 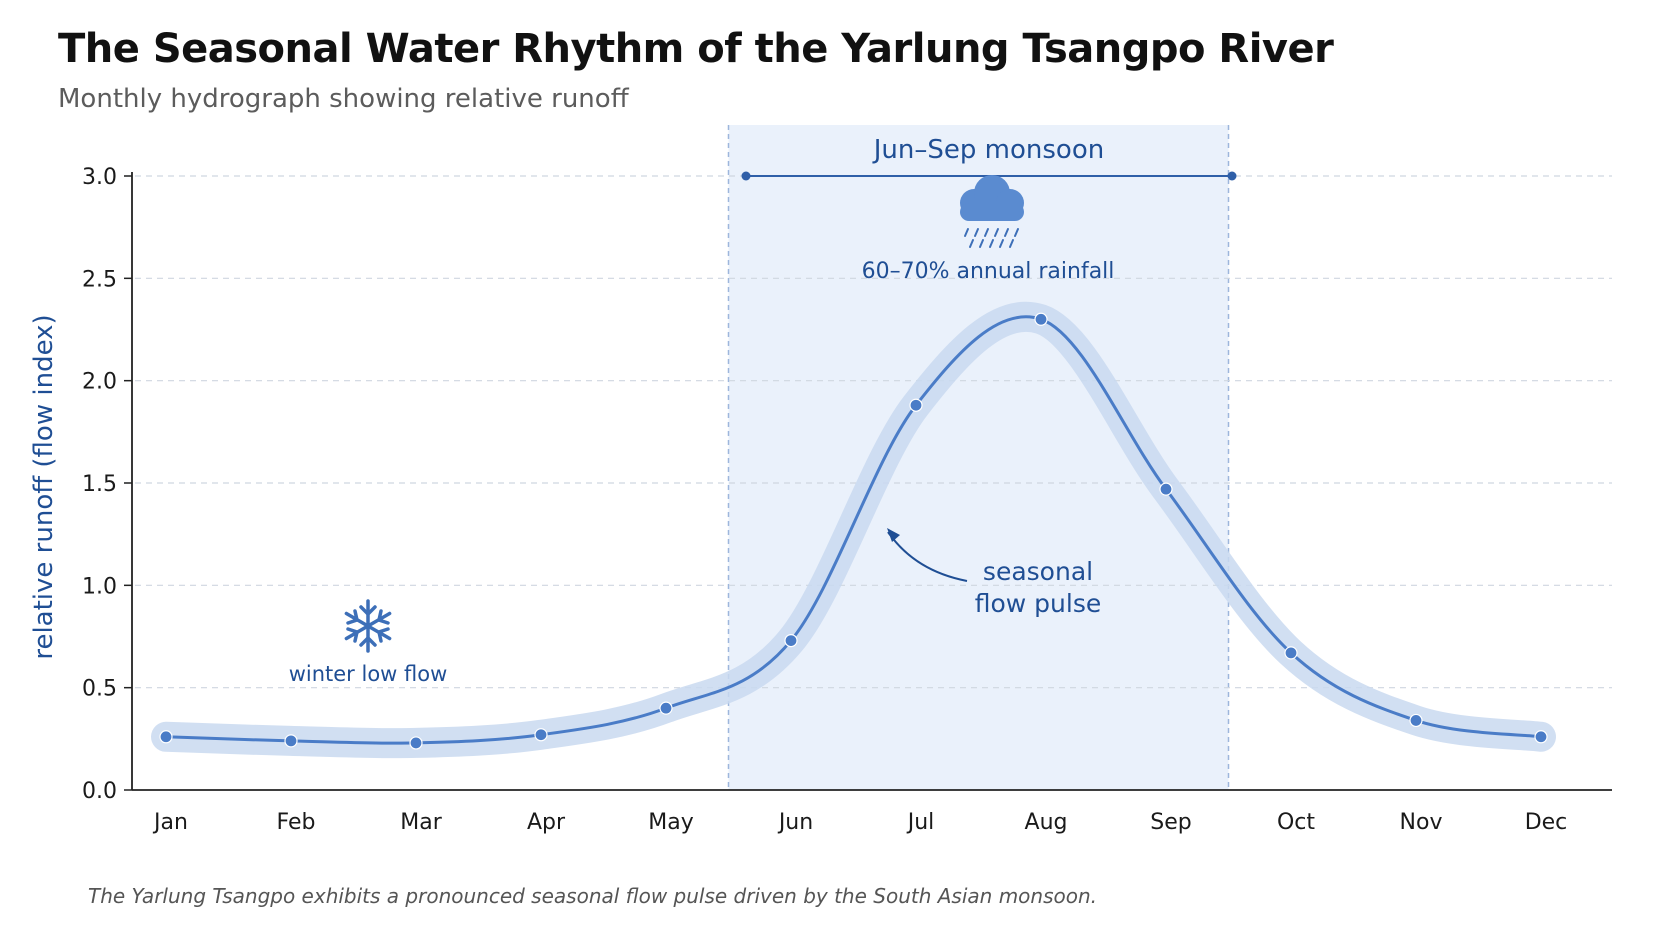 I want to click on data-point-feb, so click(x=291, y=741).